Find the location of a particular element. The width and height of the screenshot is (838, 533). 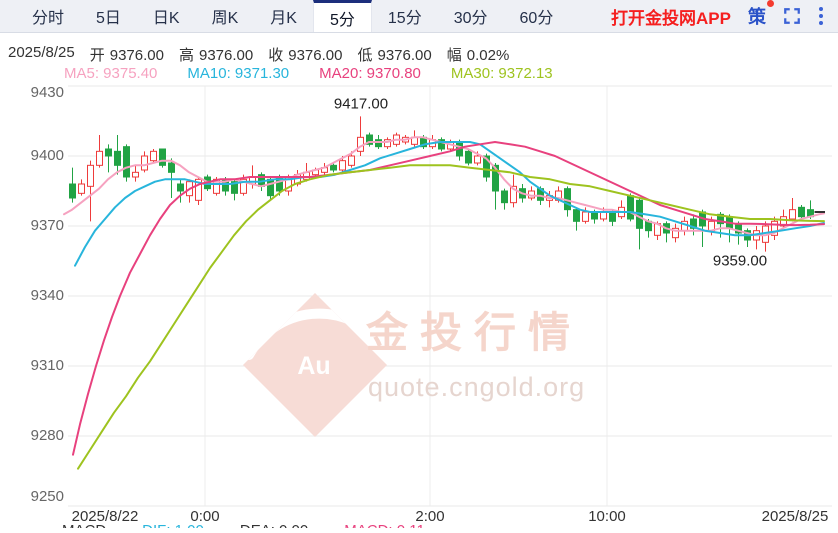

tab-周K: 周K is located at coordinates (225, 18).